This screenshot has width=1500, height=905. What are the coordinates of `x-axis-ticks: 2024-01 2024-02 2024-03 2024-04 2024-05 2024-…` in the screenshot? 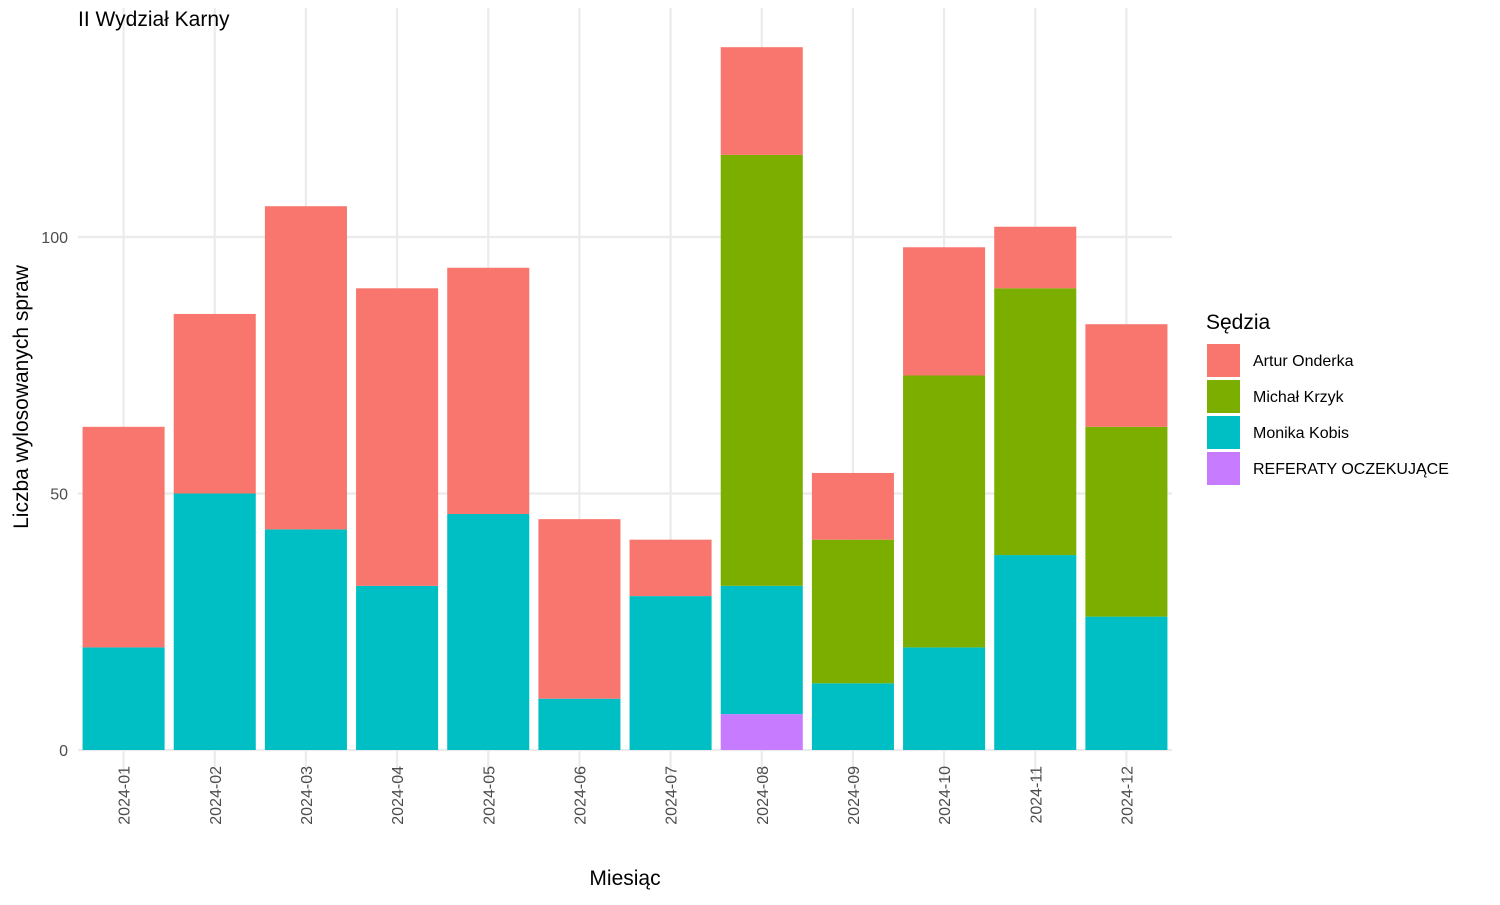 It's located at (627, 795).